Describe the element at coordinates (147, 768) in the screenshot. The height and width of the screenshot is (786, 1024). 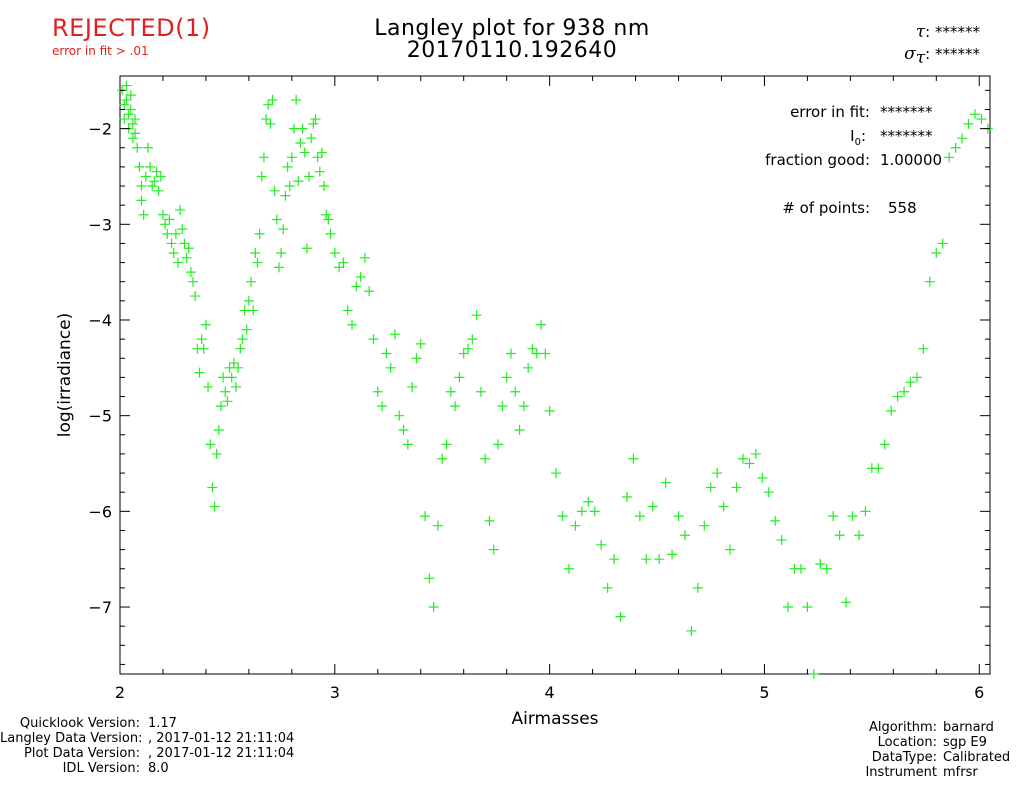
I see `footer-row: IDL Version: 8.0` at that location.